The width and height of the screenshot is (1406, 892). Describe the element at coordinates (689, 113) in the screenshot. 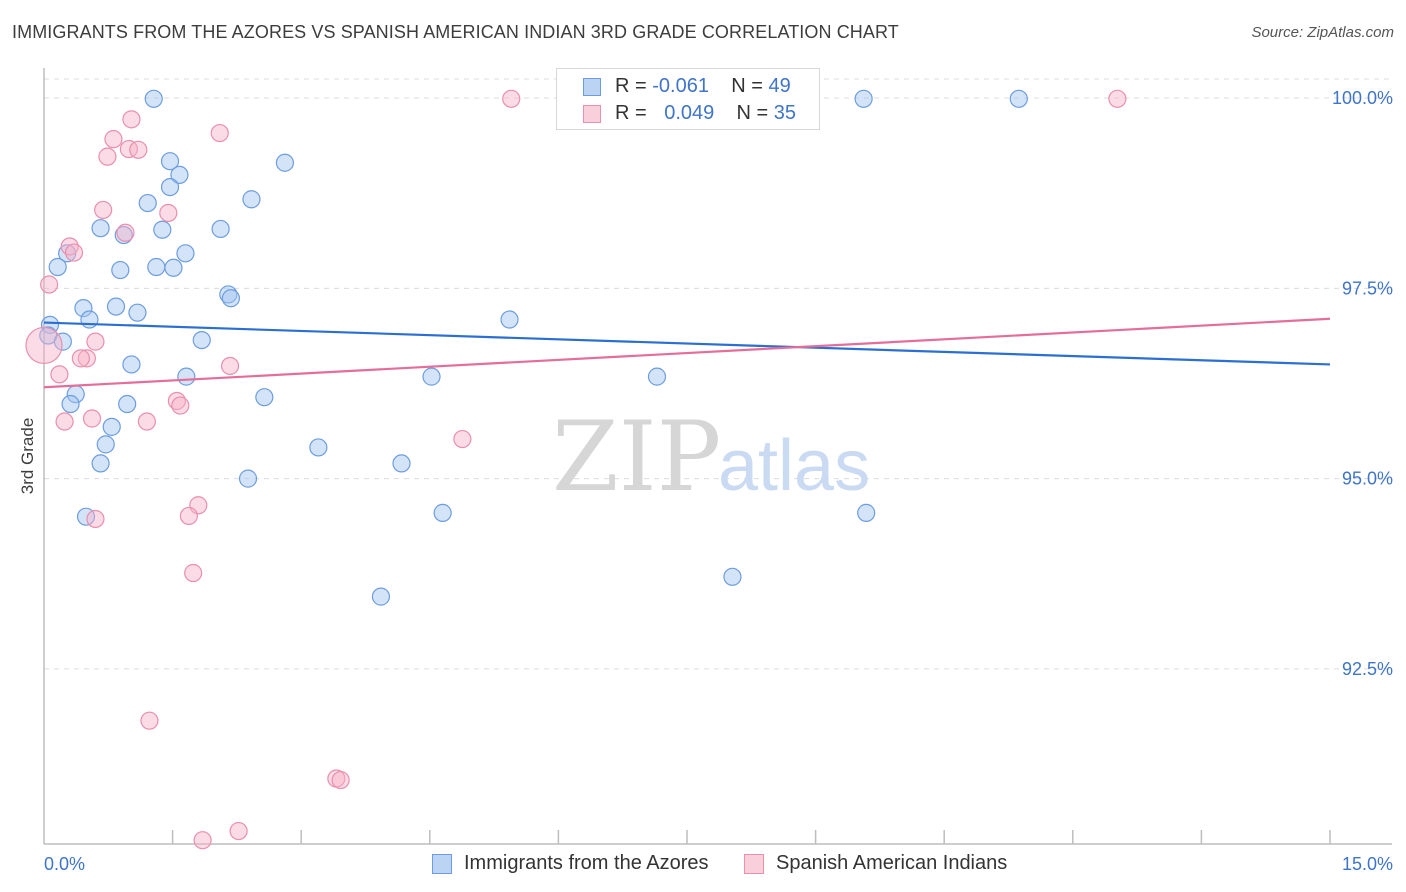

I see `r-value: 0.049` at that location.